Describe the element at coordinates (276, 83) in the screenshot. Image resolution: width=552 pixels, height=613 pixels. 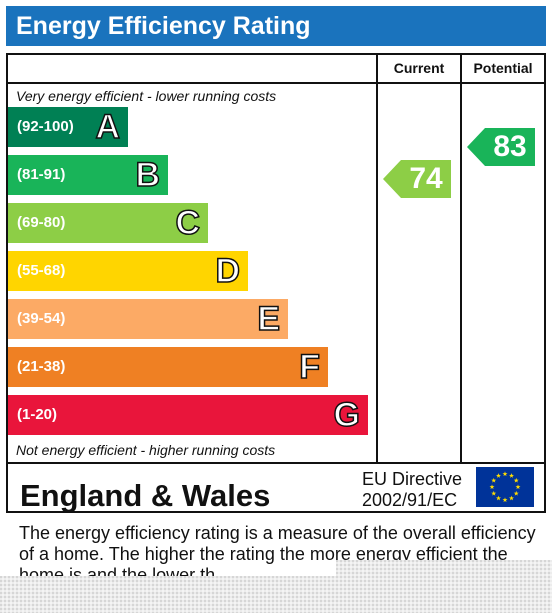
I see `header-row-divider` at that location.